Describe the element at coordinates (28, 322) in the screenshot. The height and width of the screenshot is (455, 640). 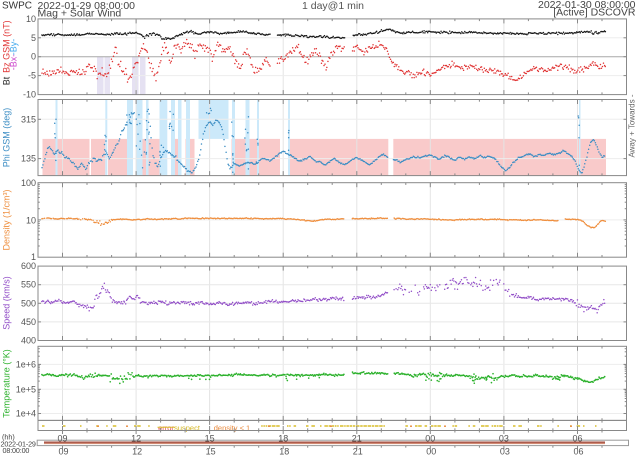
I see `svg-text: 450` at that location.